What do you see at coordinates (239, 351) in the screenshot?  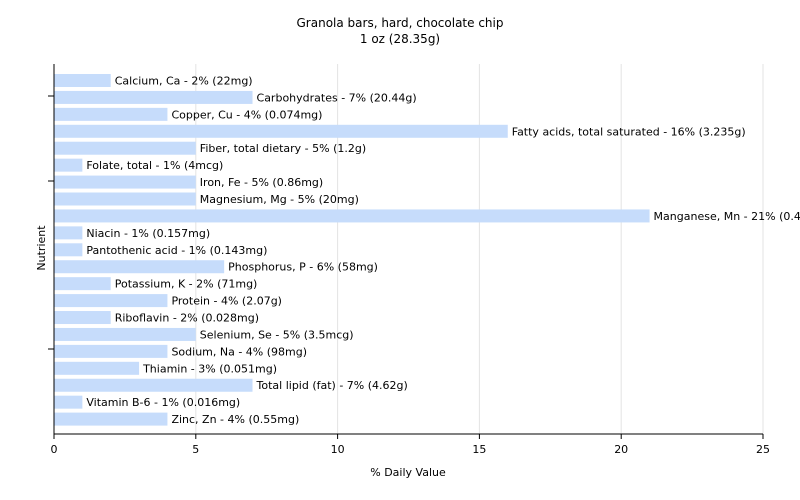 I see `bar-label: Sodium, Na - 4% (98mg)` at bounding box center [239, 351].